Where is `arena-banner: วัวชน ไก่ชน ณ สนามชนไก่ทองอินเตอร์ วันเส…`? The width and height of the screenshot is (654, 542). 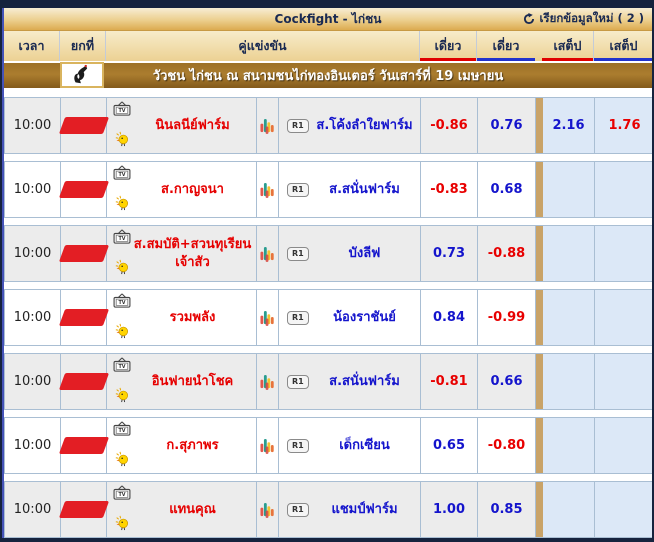
arena-banner: วัวชน ไก่ชน ณ สนามชนไก่ทองอินเตอร์ วันเส… is located at coordinates (328, 75).